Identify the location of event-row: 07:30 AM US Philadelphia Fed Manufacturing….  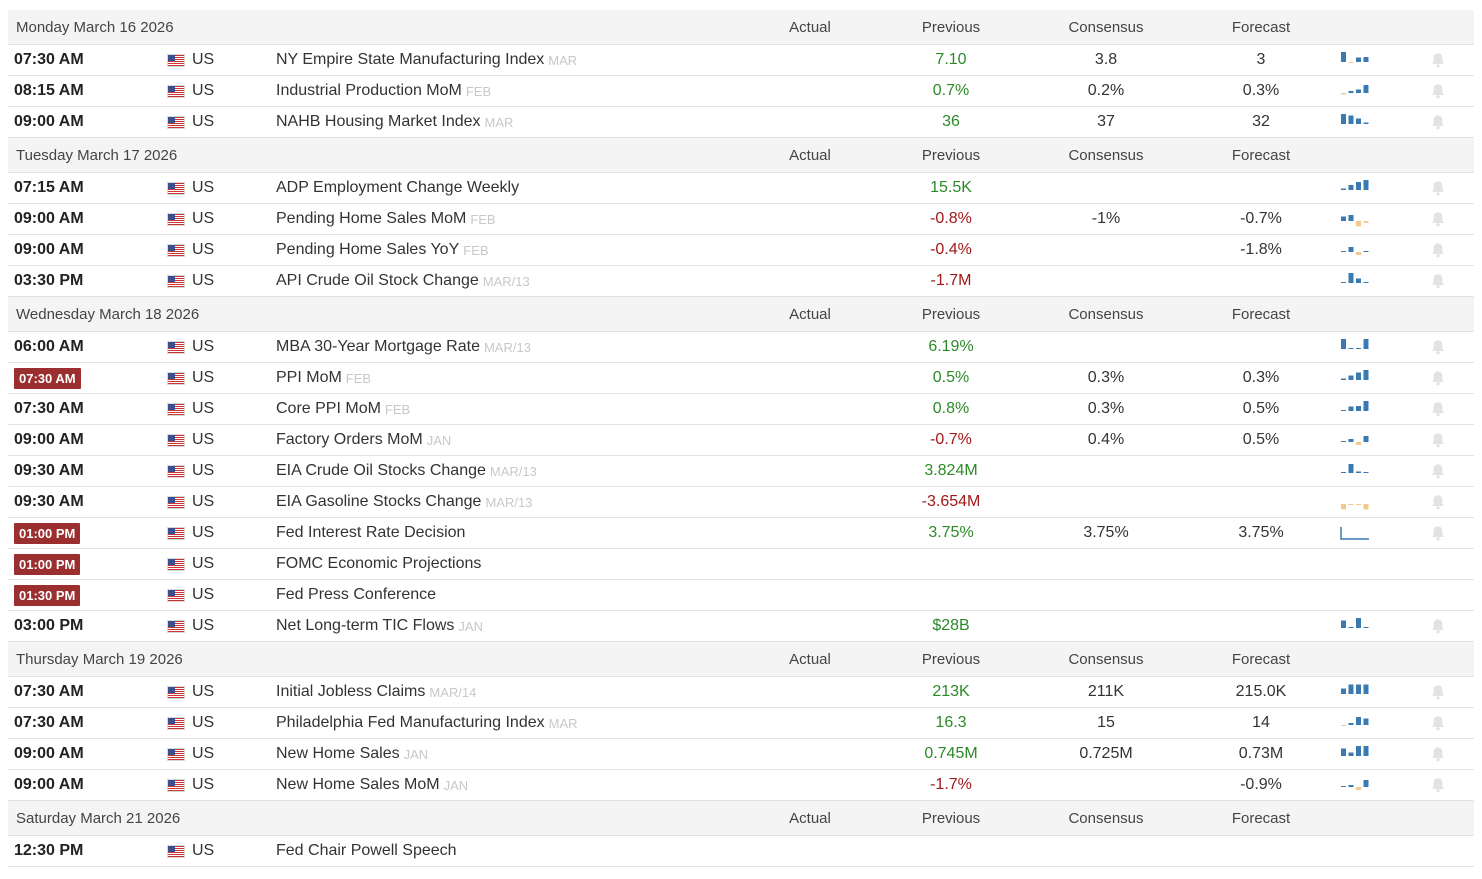
(741, 723).